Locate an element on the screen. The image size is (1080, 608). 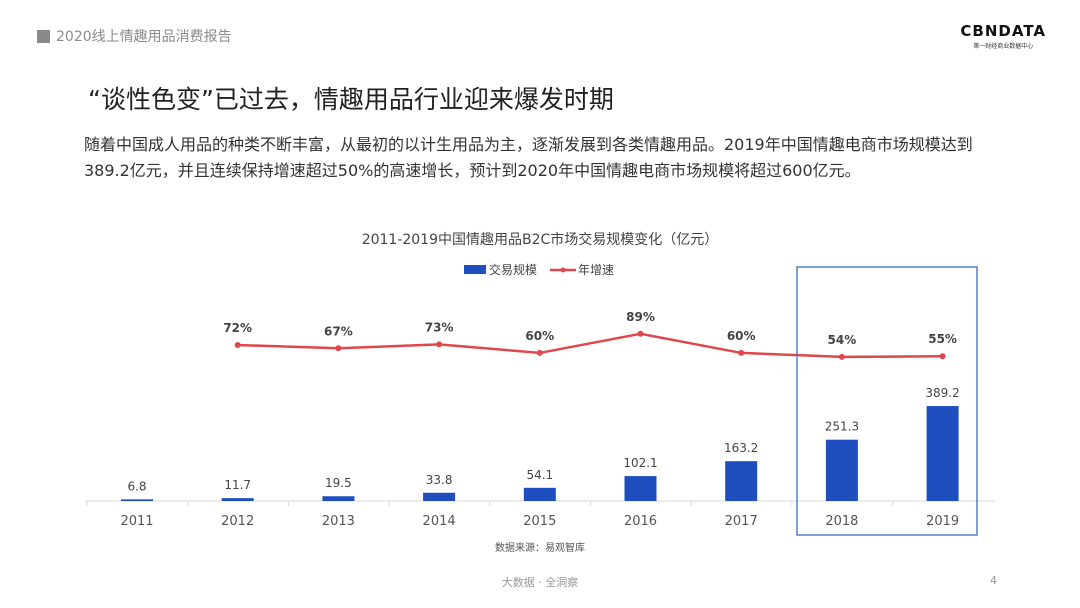
x-tick-label: 2016 is located at coordinates (640, 521).